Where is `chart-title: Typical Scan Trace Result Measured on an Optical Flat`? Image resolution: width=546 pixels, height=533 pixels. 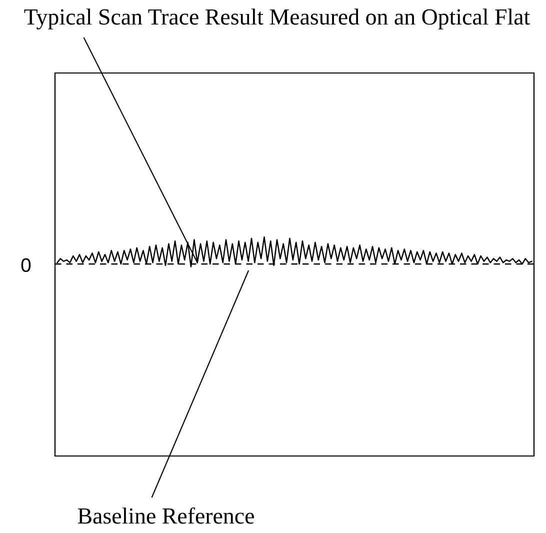 chart-title: Typical Scan Trace Result Measured on an Optical Flat is located at coordinates (277, 19).